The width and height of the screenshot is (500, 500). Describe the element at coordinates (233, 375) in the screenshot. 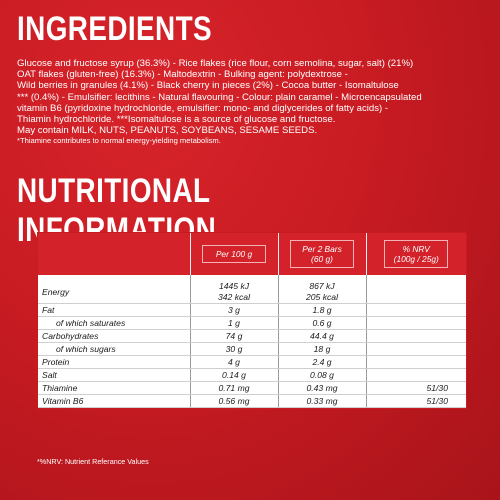

I see `row-per-100g: 0.14 g` at that location.